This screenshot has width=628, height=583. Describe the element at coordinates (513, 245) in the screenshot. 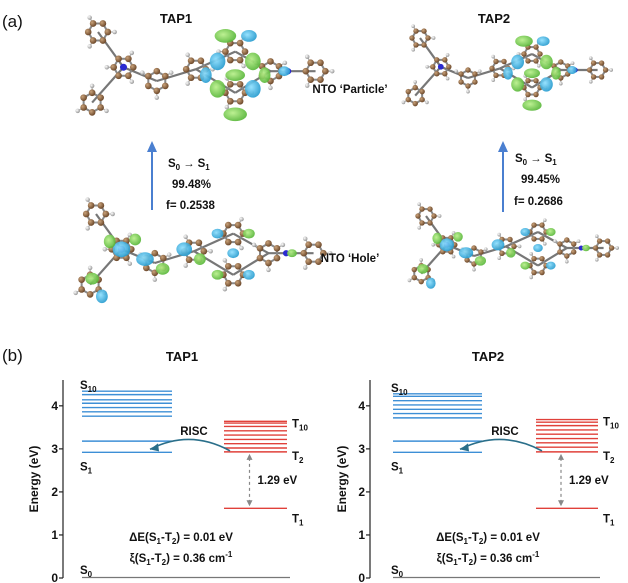

I see `tap2-hole-molecule-illustration` at that location.